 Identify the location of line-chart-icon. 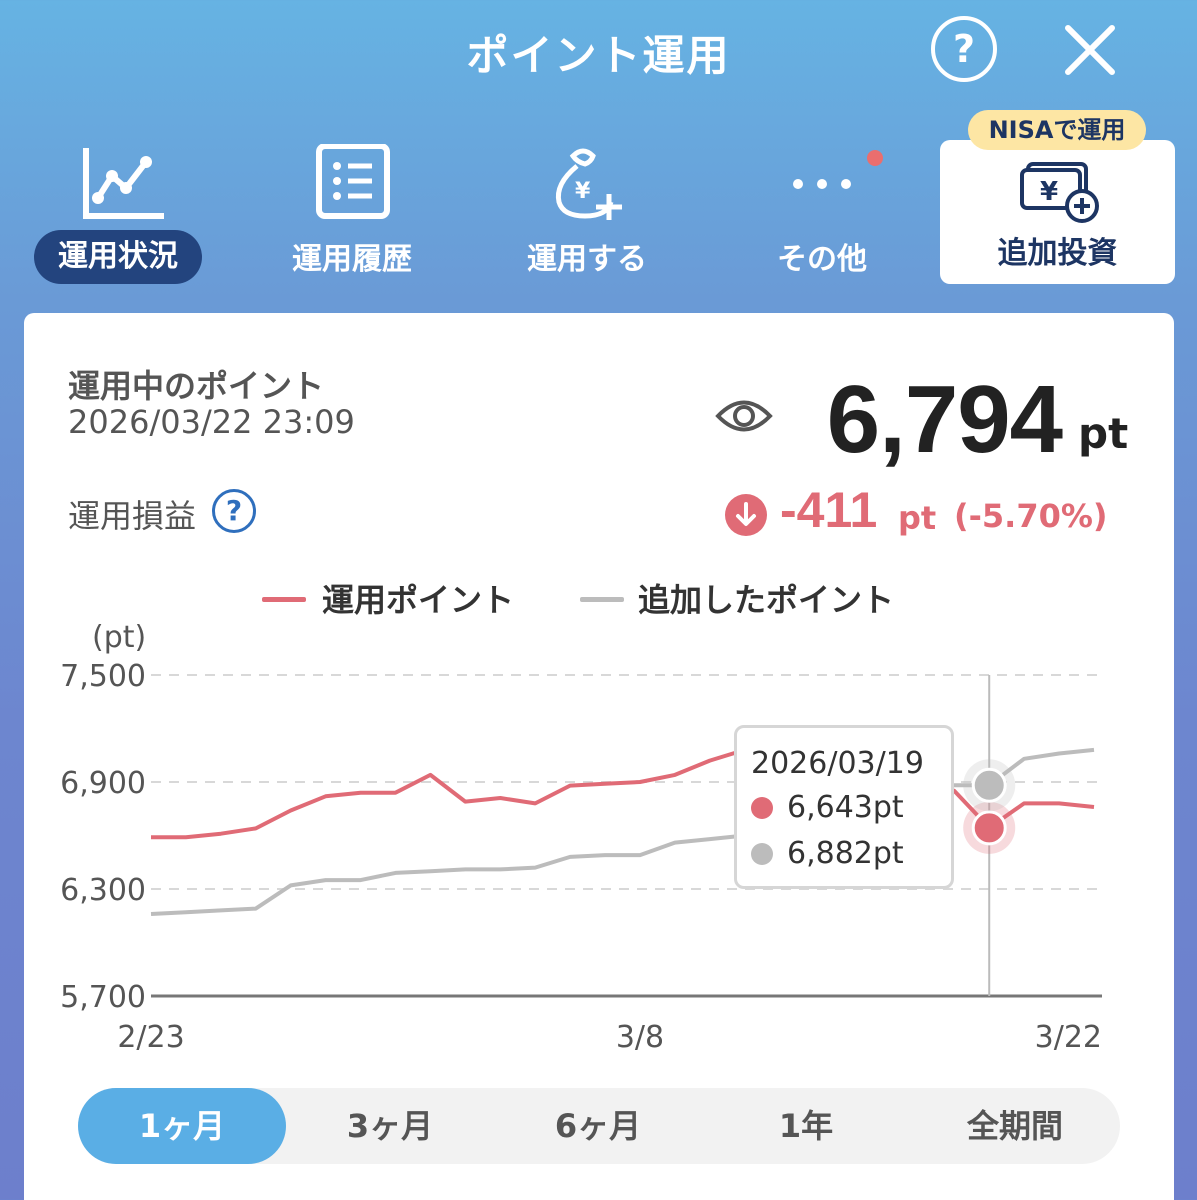
(123, 183).